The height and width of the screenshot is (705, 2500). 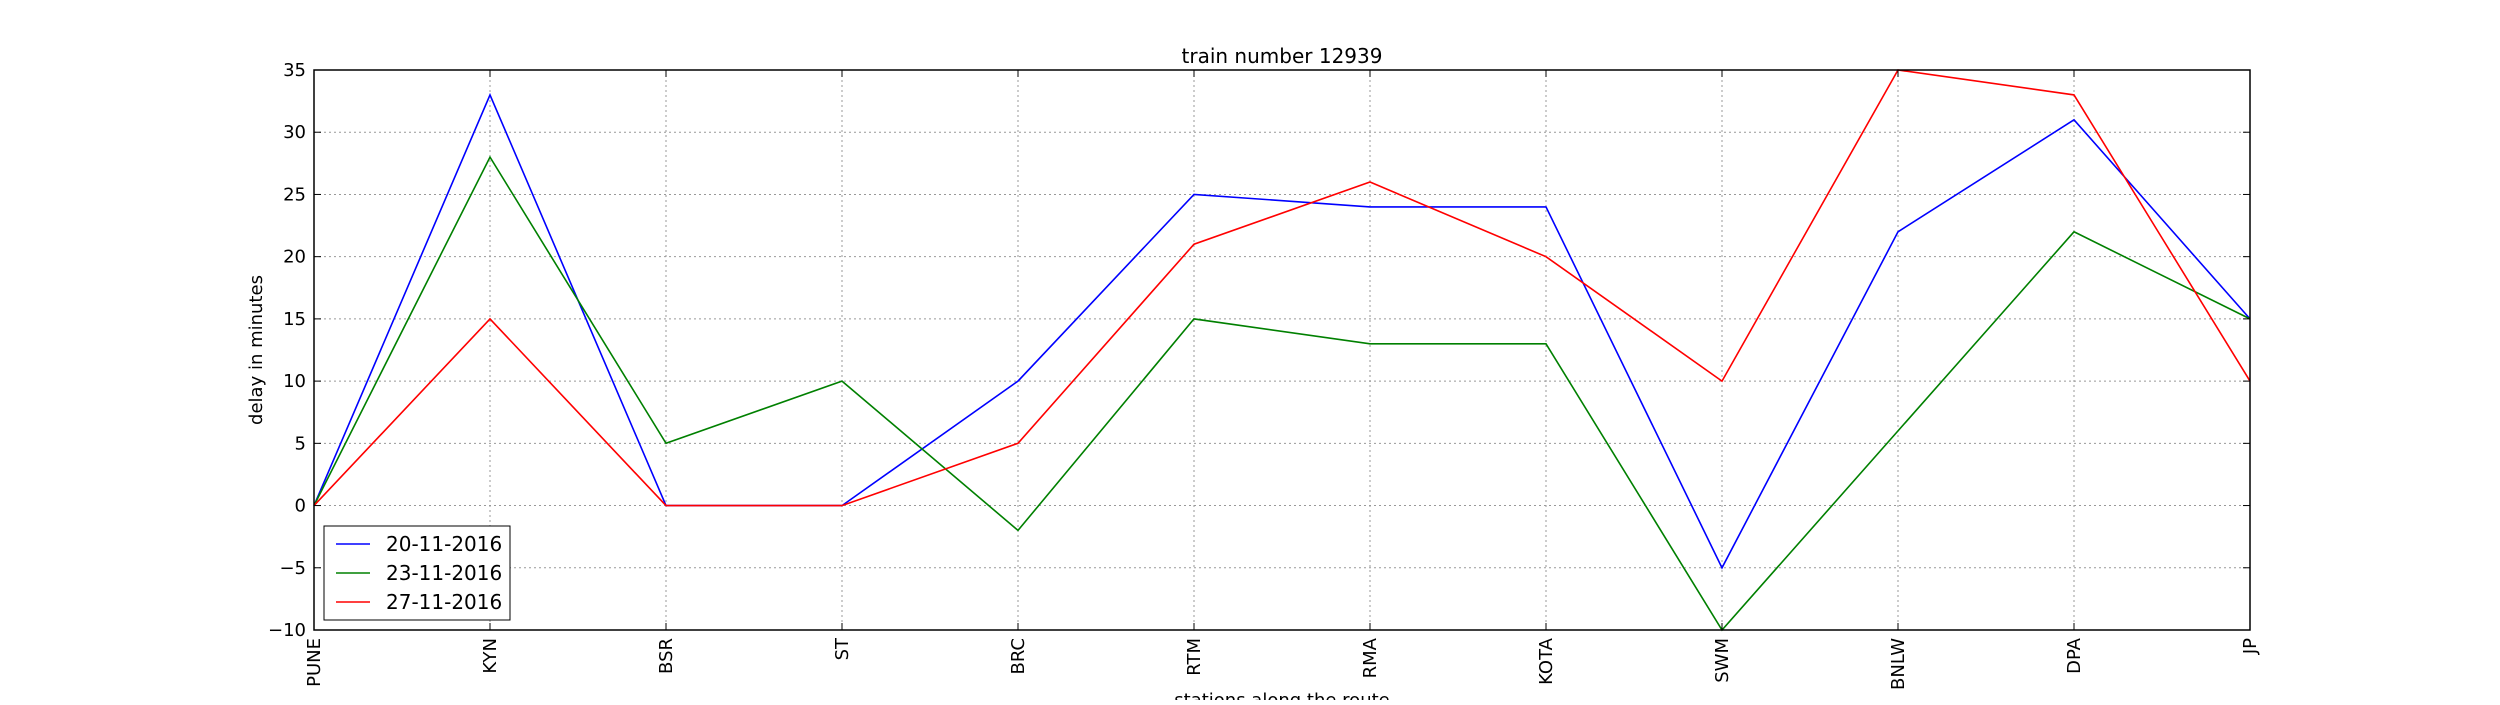 What do you see at coordinates (842, 648) in the screenshot?
I see `x-tick-label: ST` at bounding box center [842, 648].